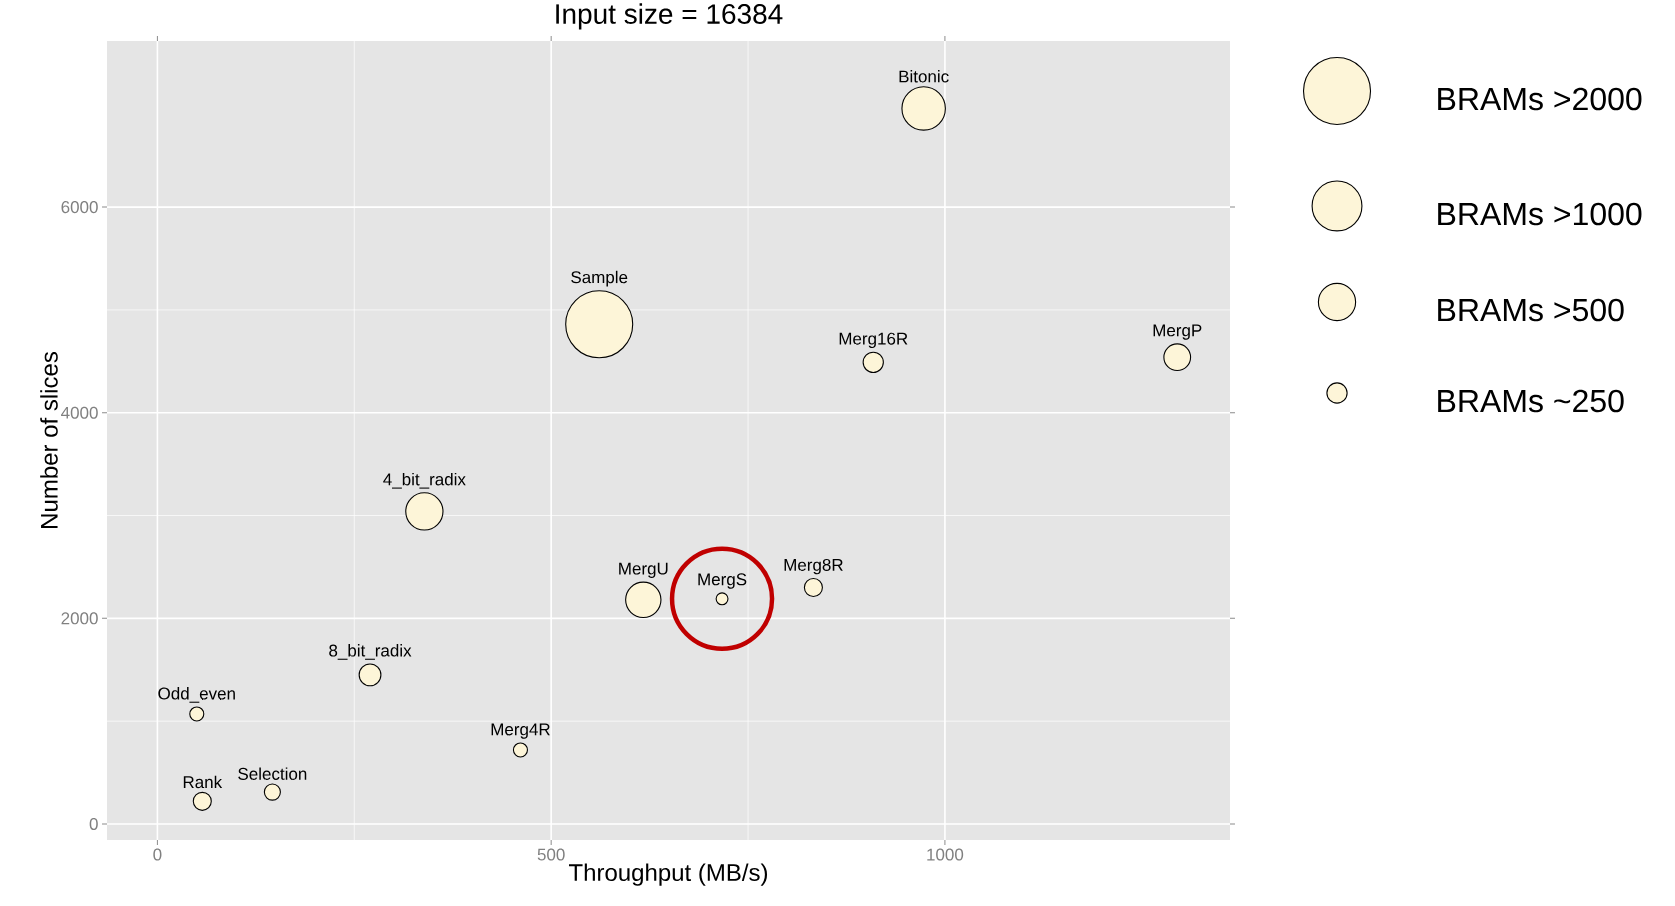  I want to click on x-axis-title: Throughput (MB/s), so click(668, 874).